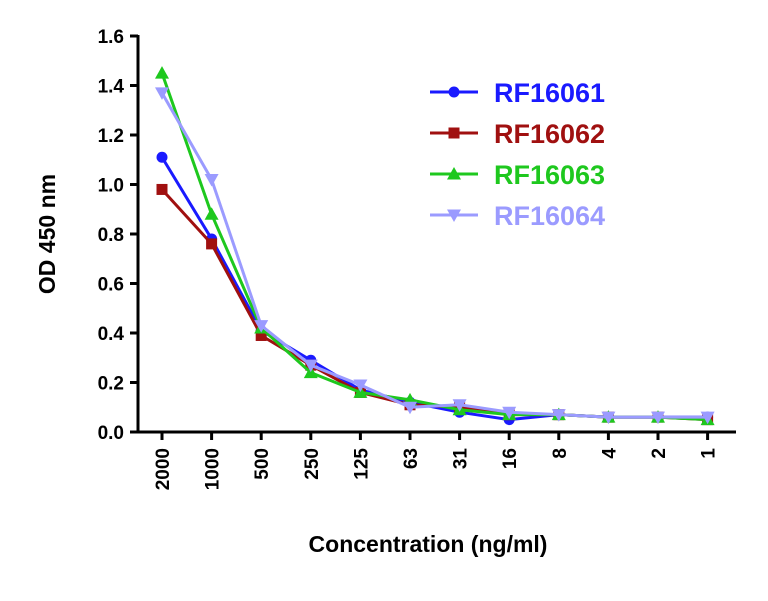 This screenshot has height=601, width=768. Describe the element at coordinates (111, 136) in the screenshot. I see `y-tick-label: 1.2` at that location.